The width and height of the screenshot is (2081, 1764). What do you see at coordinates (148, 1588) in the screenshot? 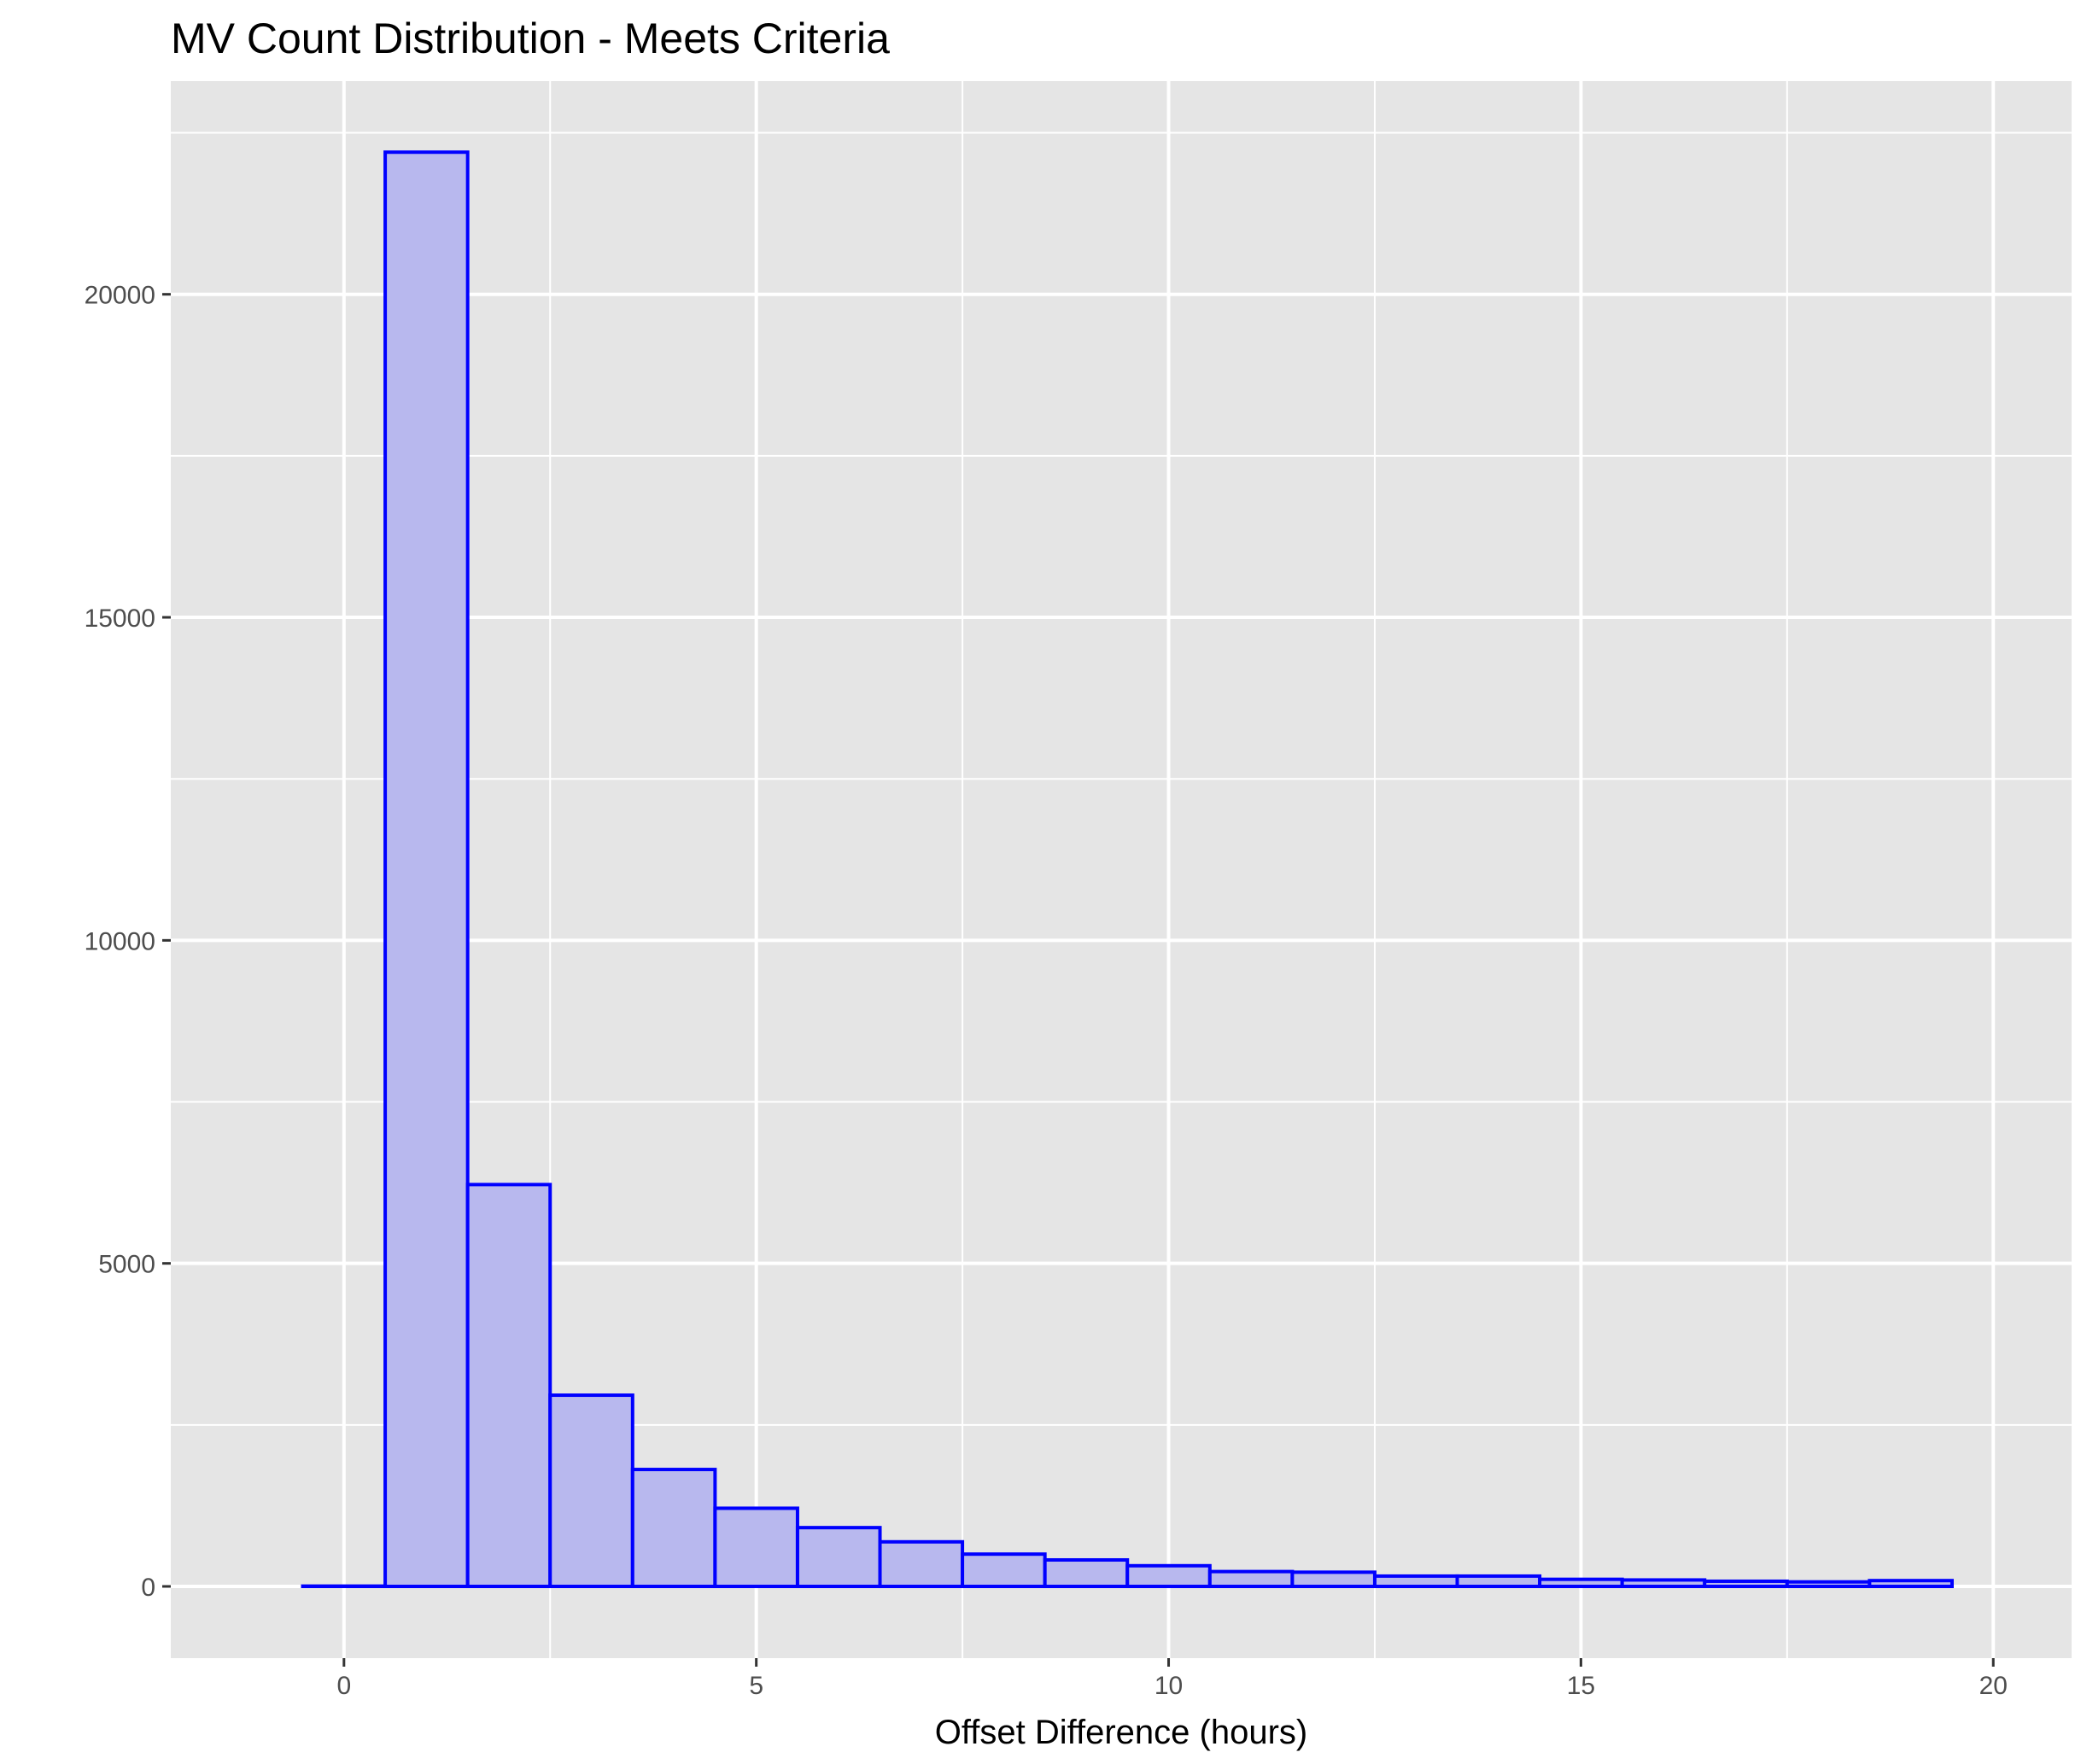
I see `y-tick-label: 0` at bounding box center [148, 1588].